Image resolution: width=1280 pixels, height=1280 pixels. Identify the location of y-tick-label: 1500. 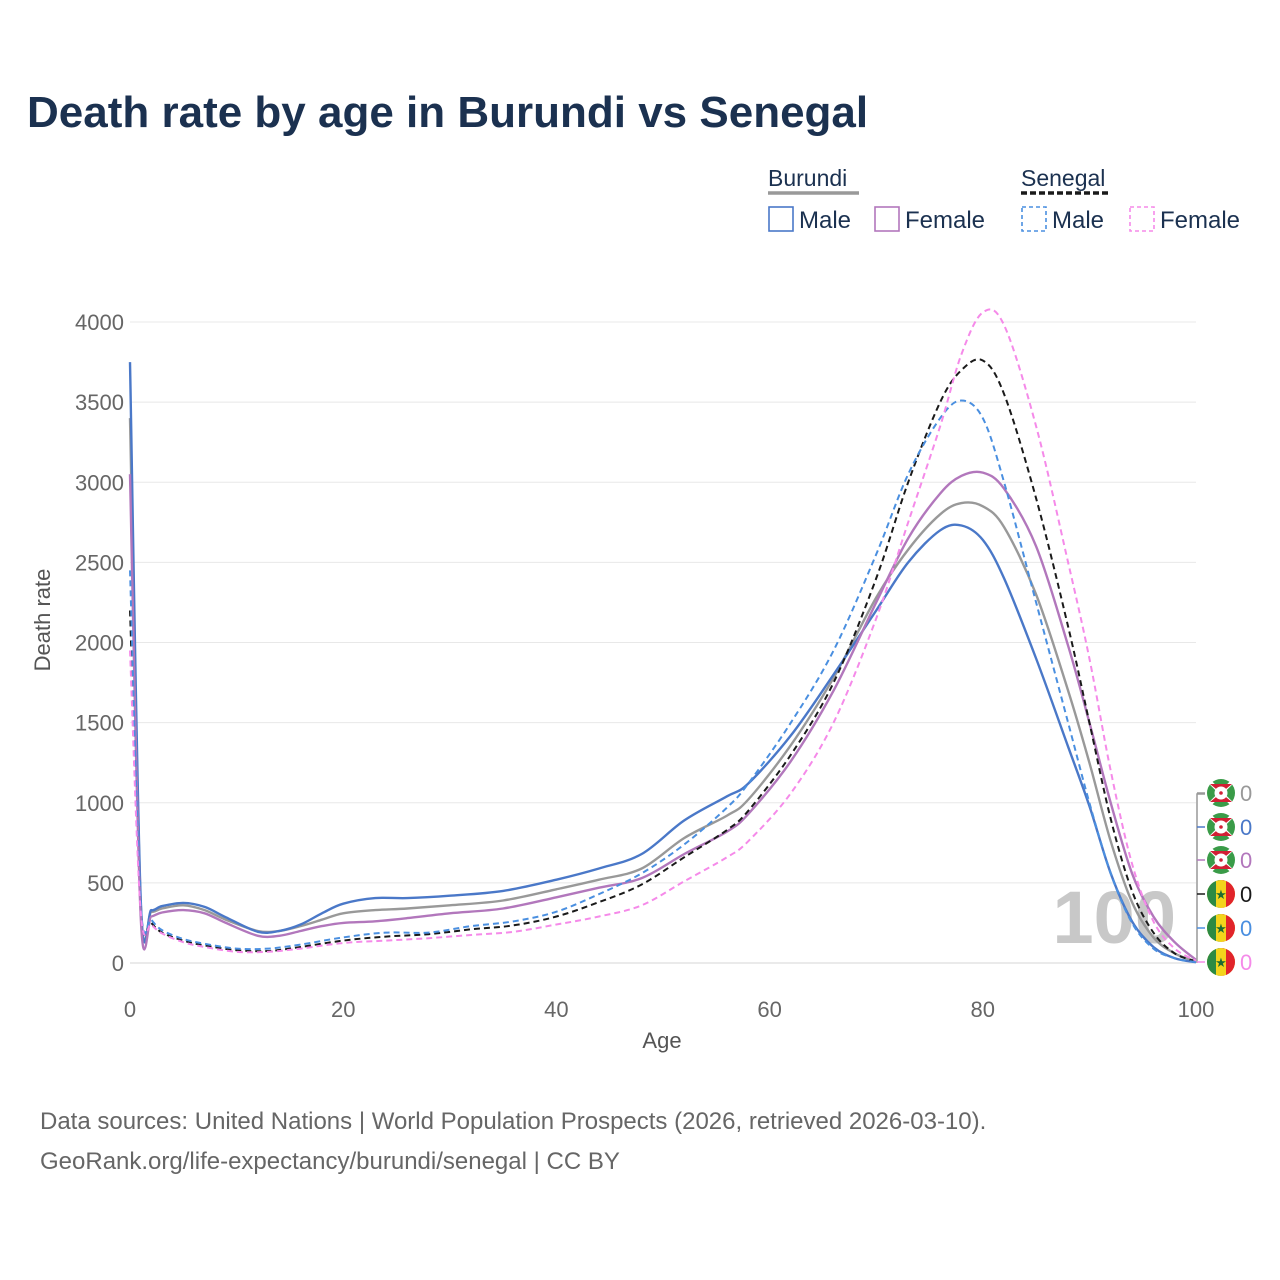
(99, 723).